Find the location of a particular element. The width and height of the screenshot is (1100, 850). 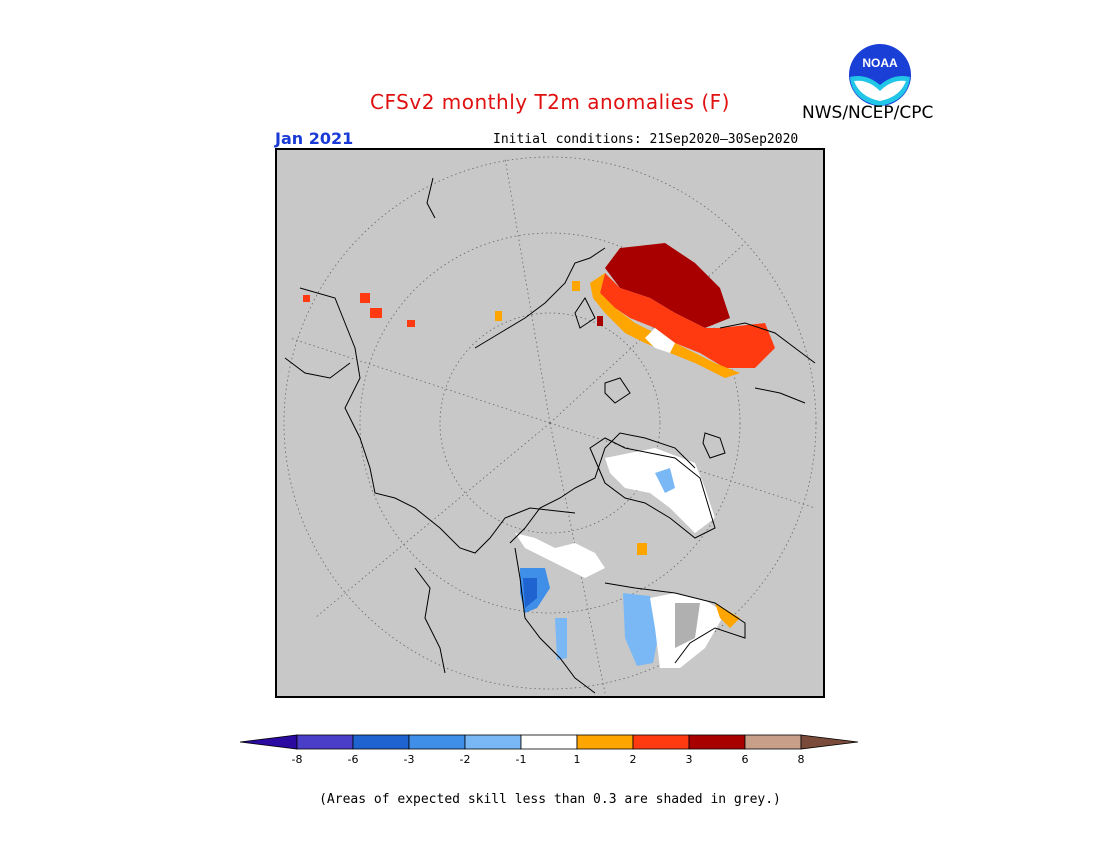

colorbar-tick-label: 8 is located at coordinates (801, 759).